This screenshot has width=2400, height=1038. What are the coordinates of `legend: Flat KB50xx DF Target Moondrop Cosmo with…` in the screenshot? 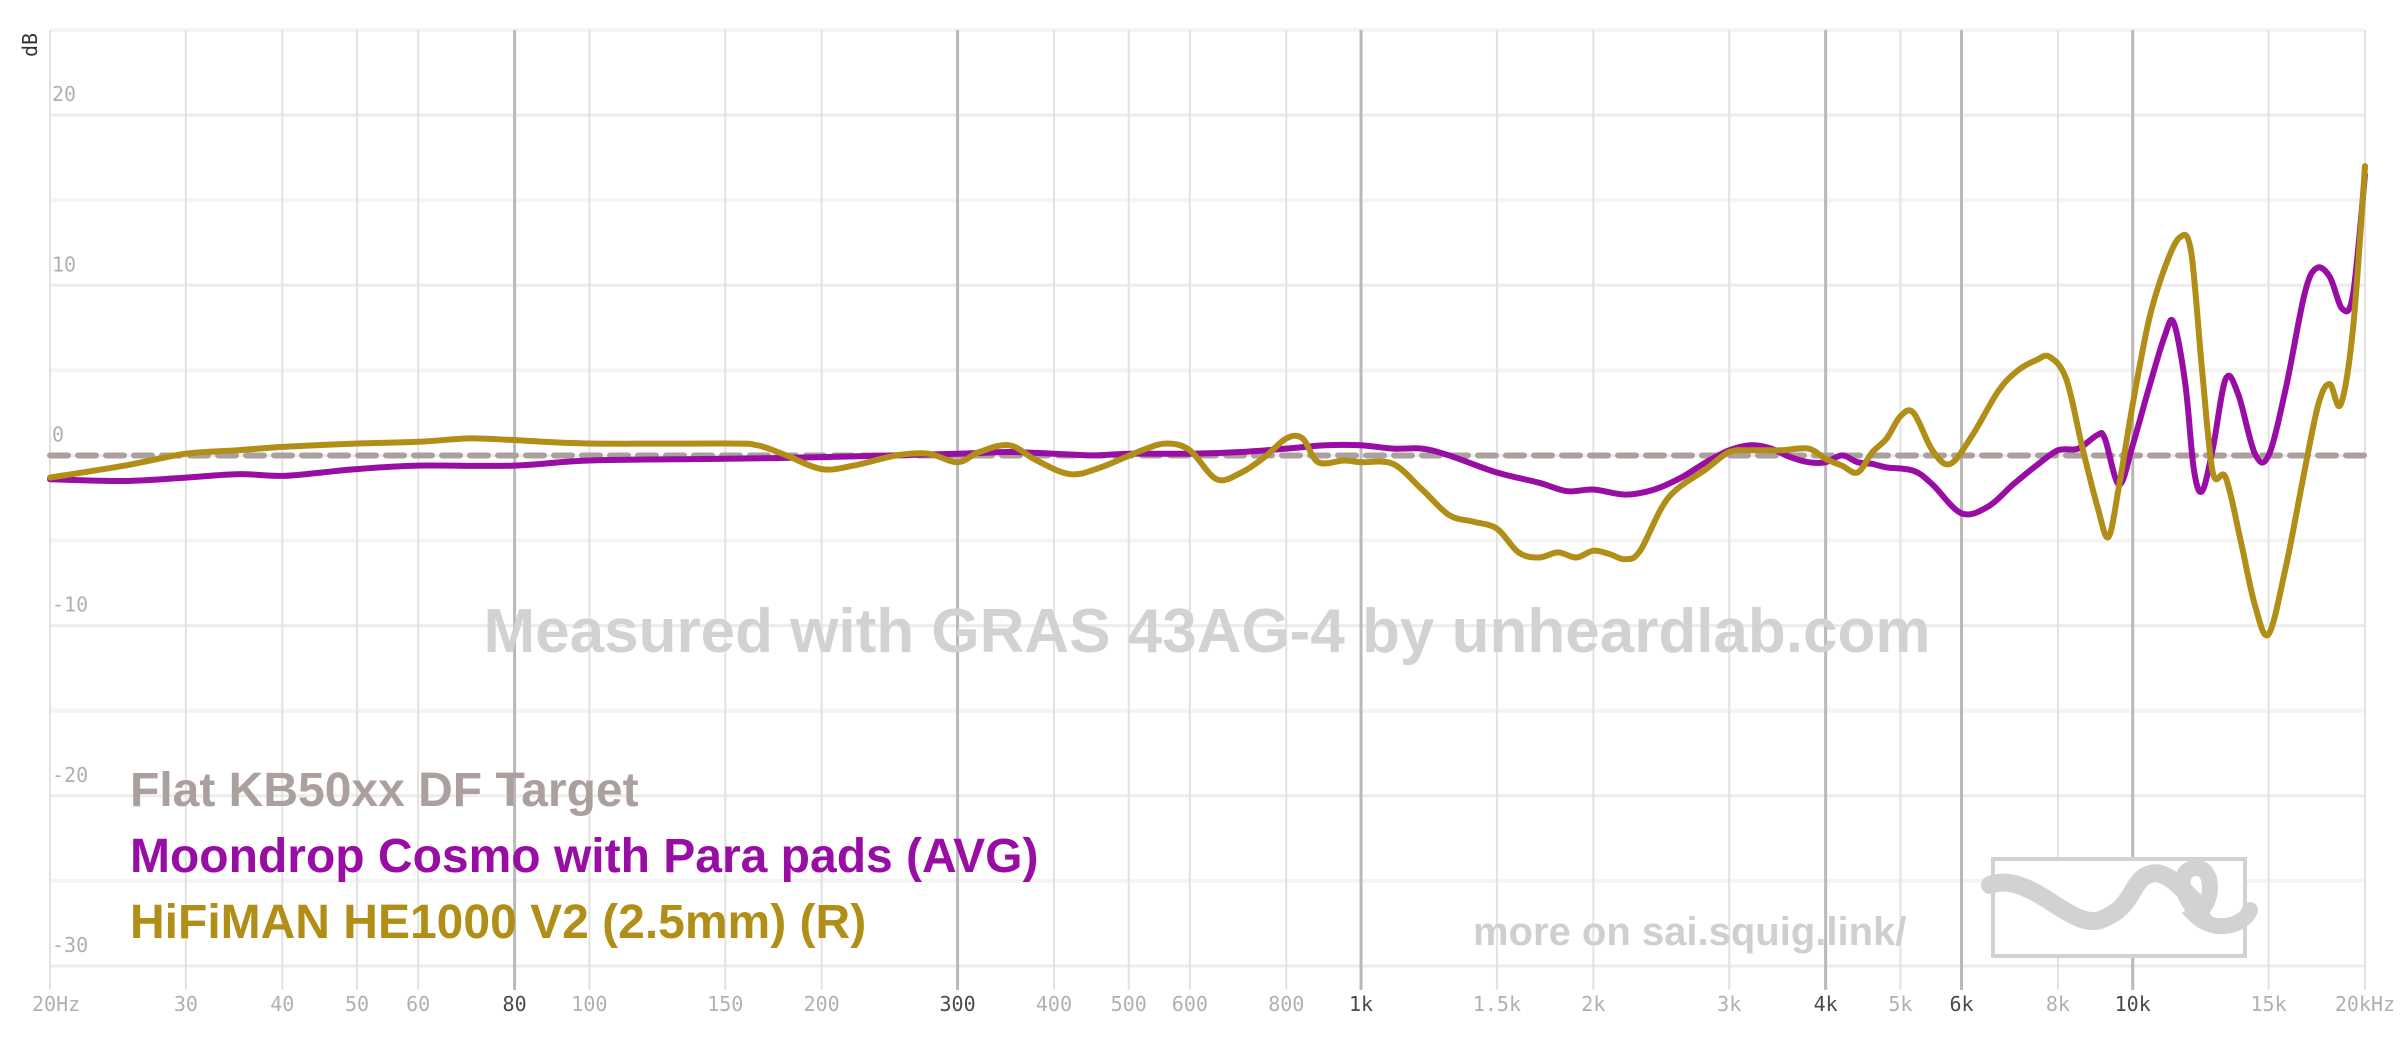 It's located at (584, 856).